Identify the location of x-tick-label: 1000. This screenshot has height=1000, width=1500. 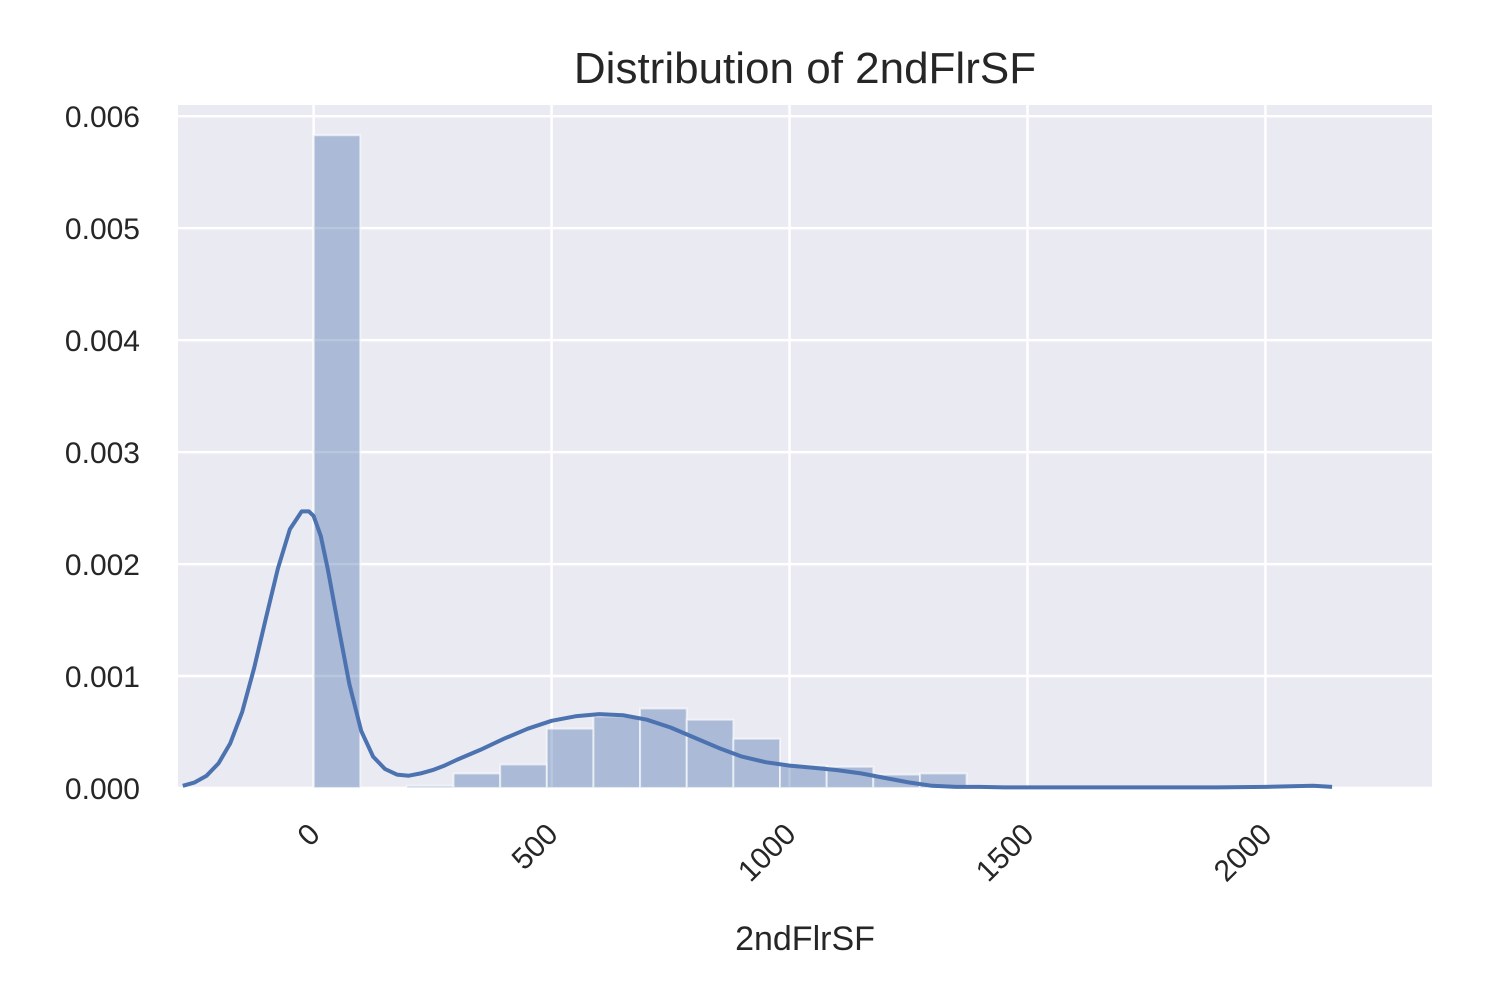
(767, 853).